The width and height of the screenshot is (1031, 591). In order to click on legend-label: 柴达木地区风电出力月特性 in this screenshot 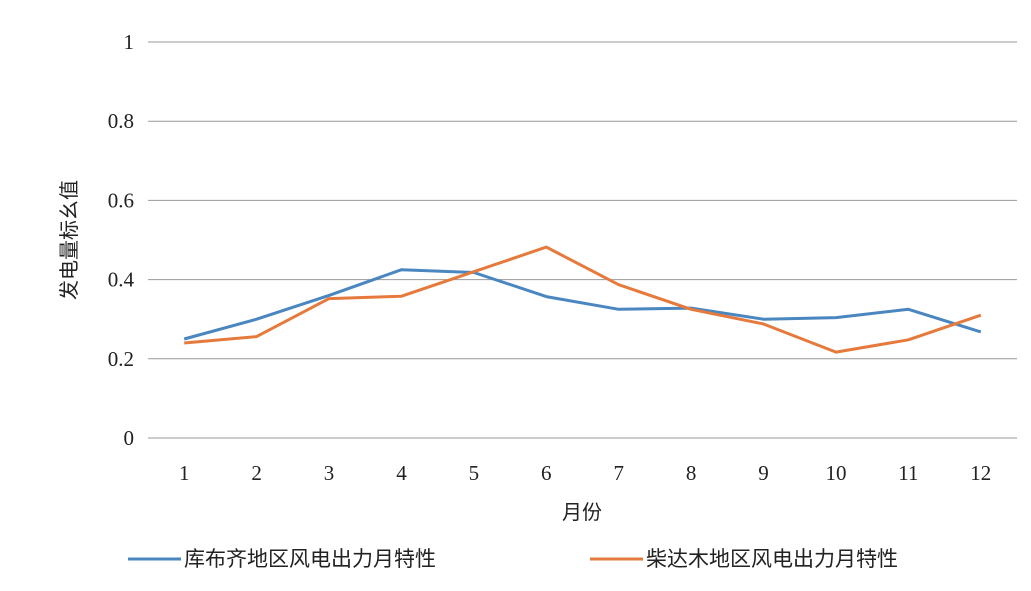, I will do `click(772, 559)`.